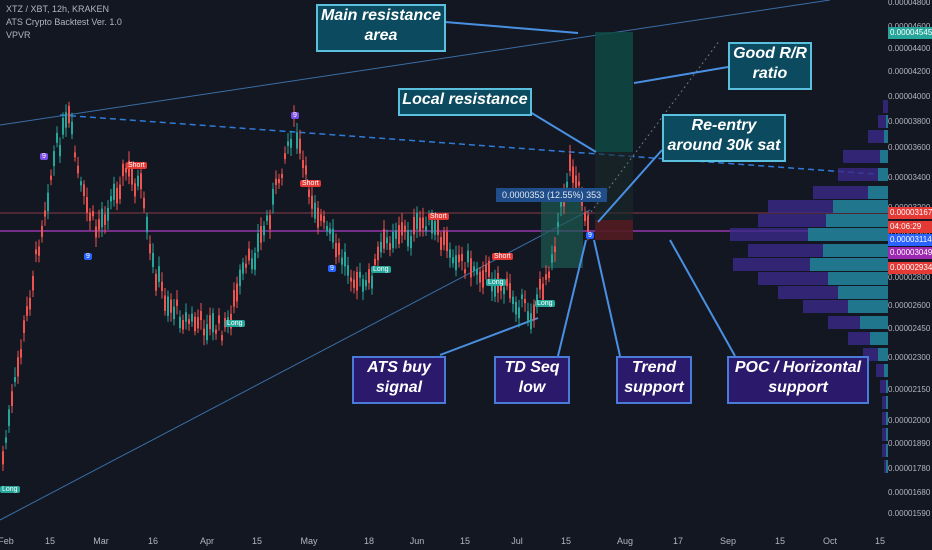  What do you see at coordinates (562, 234) in the screenshot?
I see `measured-move-box` at bounding box center [562, 234].